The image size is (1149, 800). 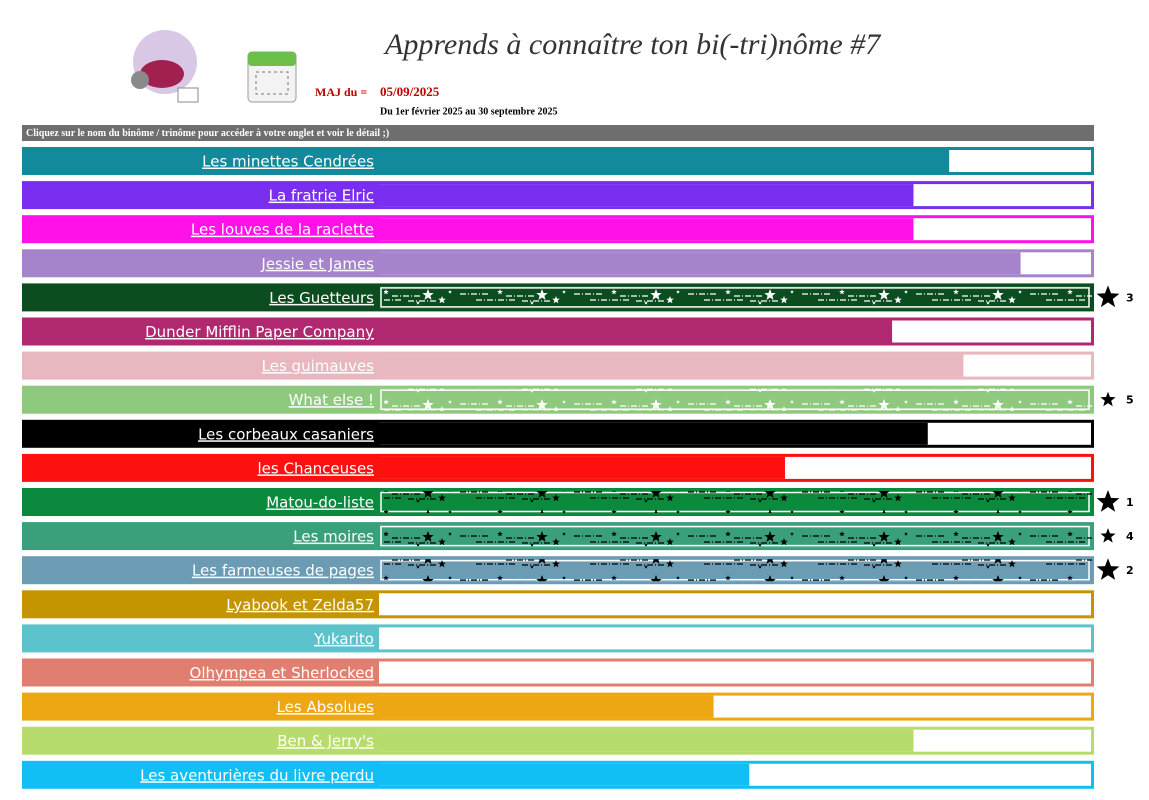 I want to click on instruction-bar, so click(x=558, y=133).